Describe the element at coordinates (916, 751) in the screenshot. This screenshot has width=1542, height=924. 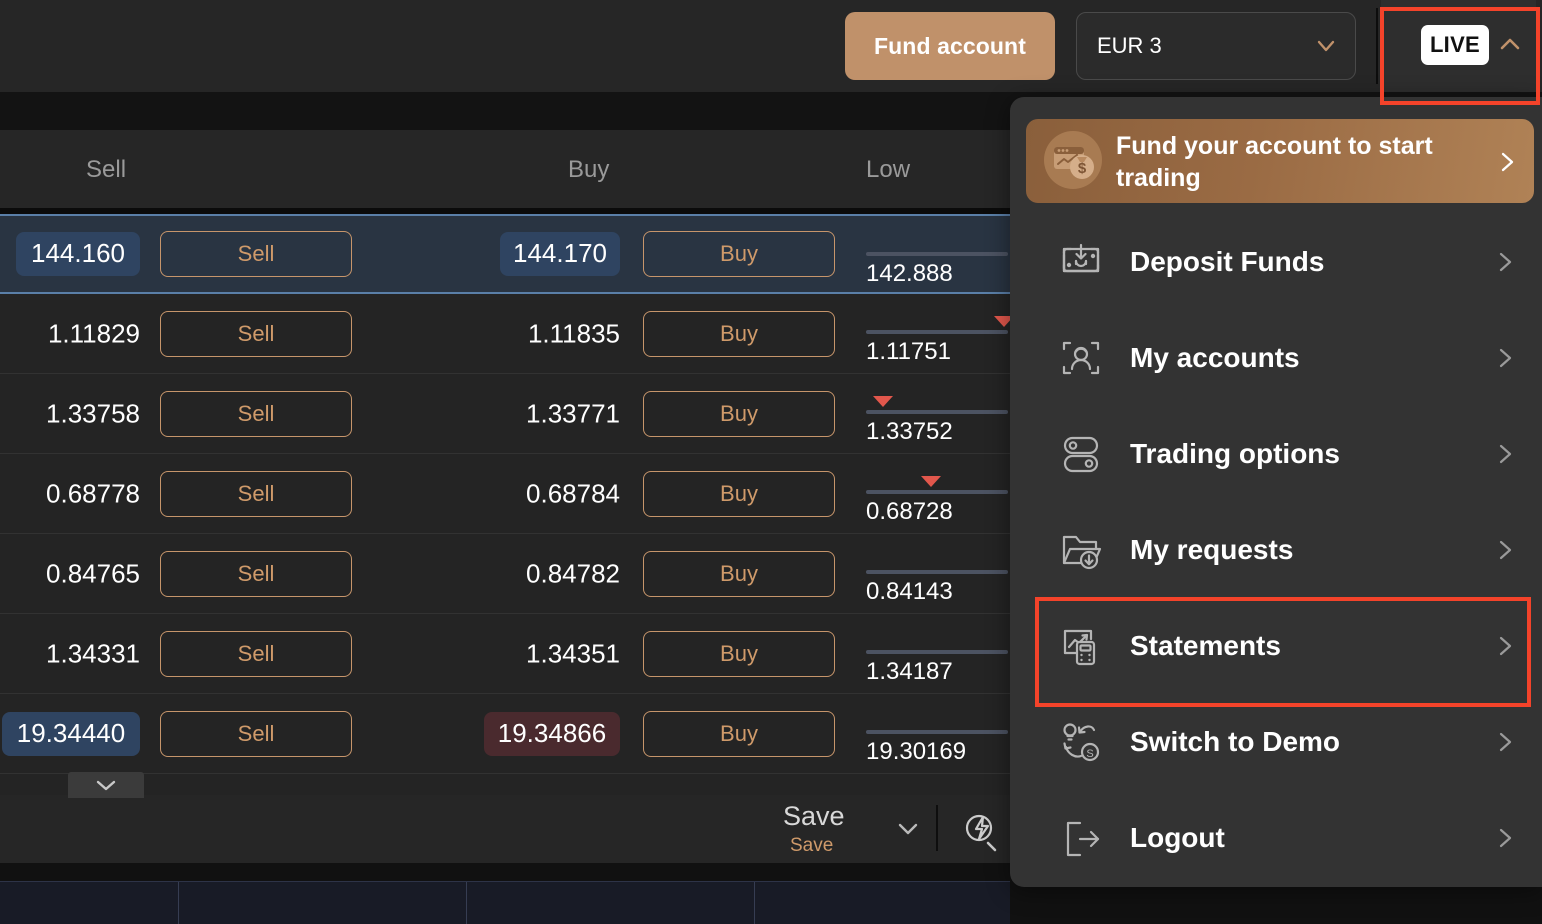
I see `cell-low-value: 19.30169` at that location.